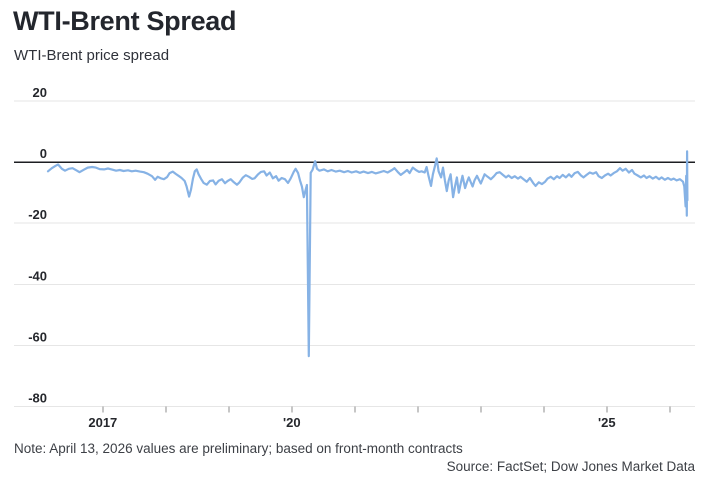 Image resolution: width=709 pixels, height=489 pixels. I want to click on svg-text: -20, so click(37, 214).